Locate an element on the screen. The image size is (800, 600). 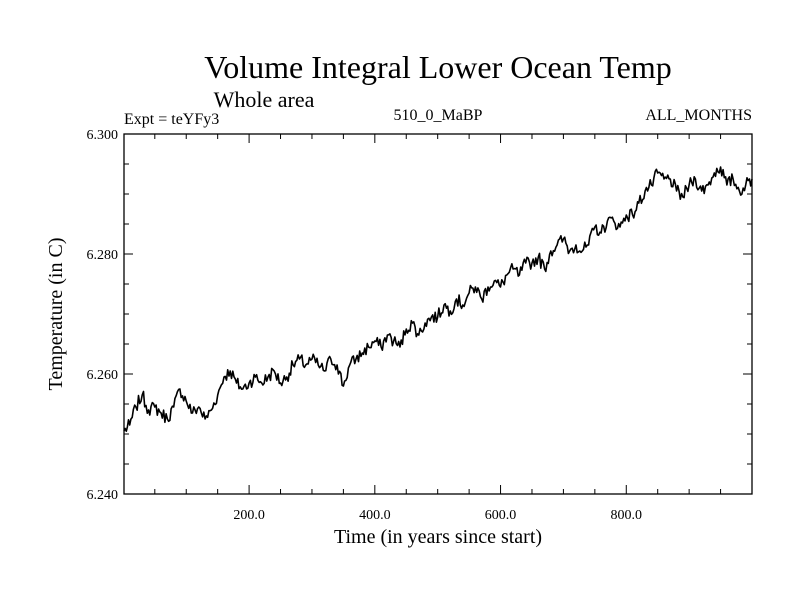
x-tick-label: 600.0 is located at coordinates (501, 515).